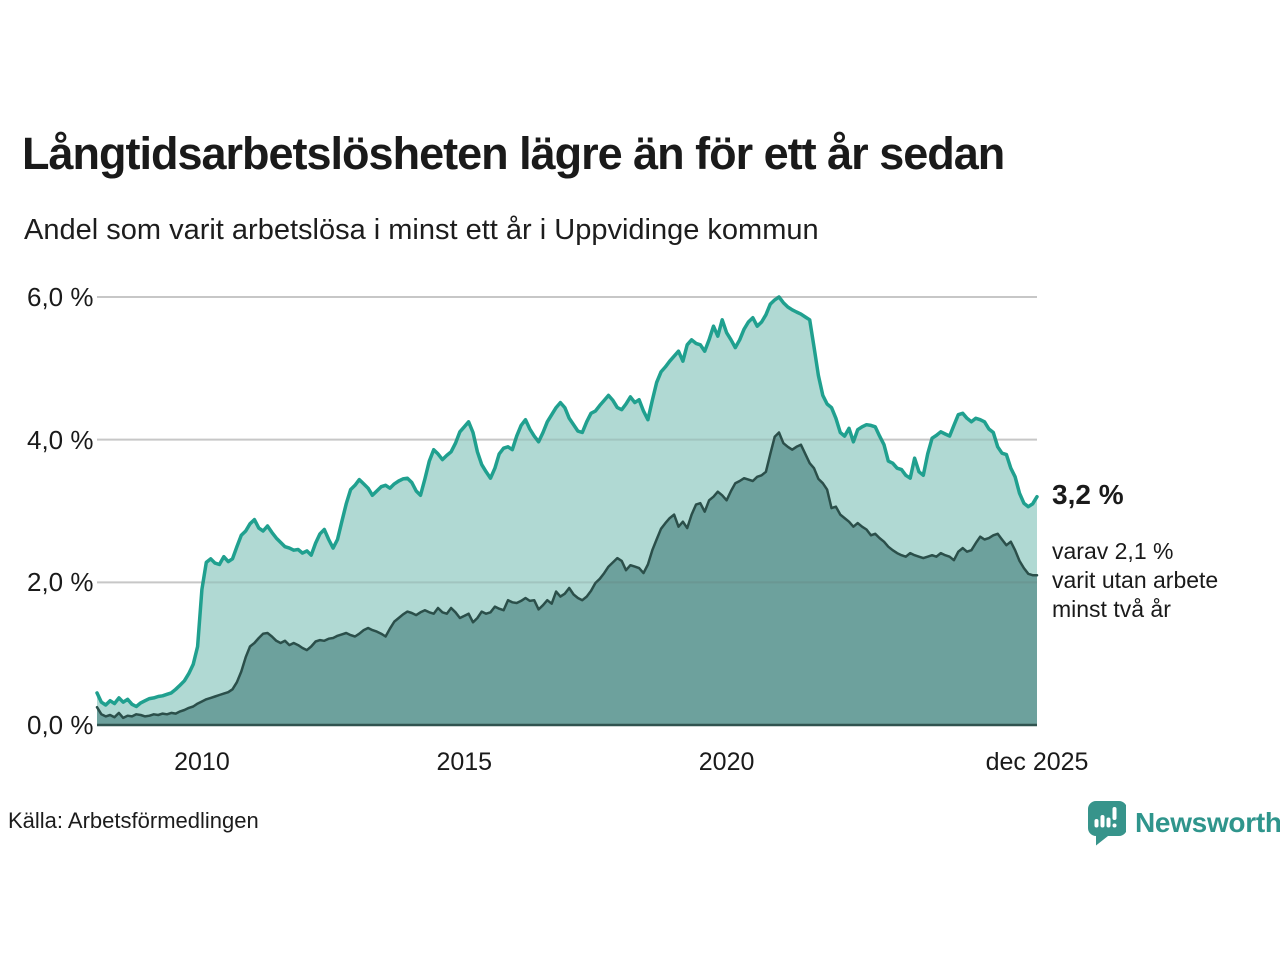 The image size is (1280, 960). Describe the element at coordinates (1106, 823) in the screenshot. I see `newsworthy-bars-icon` at that location.